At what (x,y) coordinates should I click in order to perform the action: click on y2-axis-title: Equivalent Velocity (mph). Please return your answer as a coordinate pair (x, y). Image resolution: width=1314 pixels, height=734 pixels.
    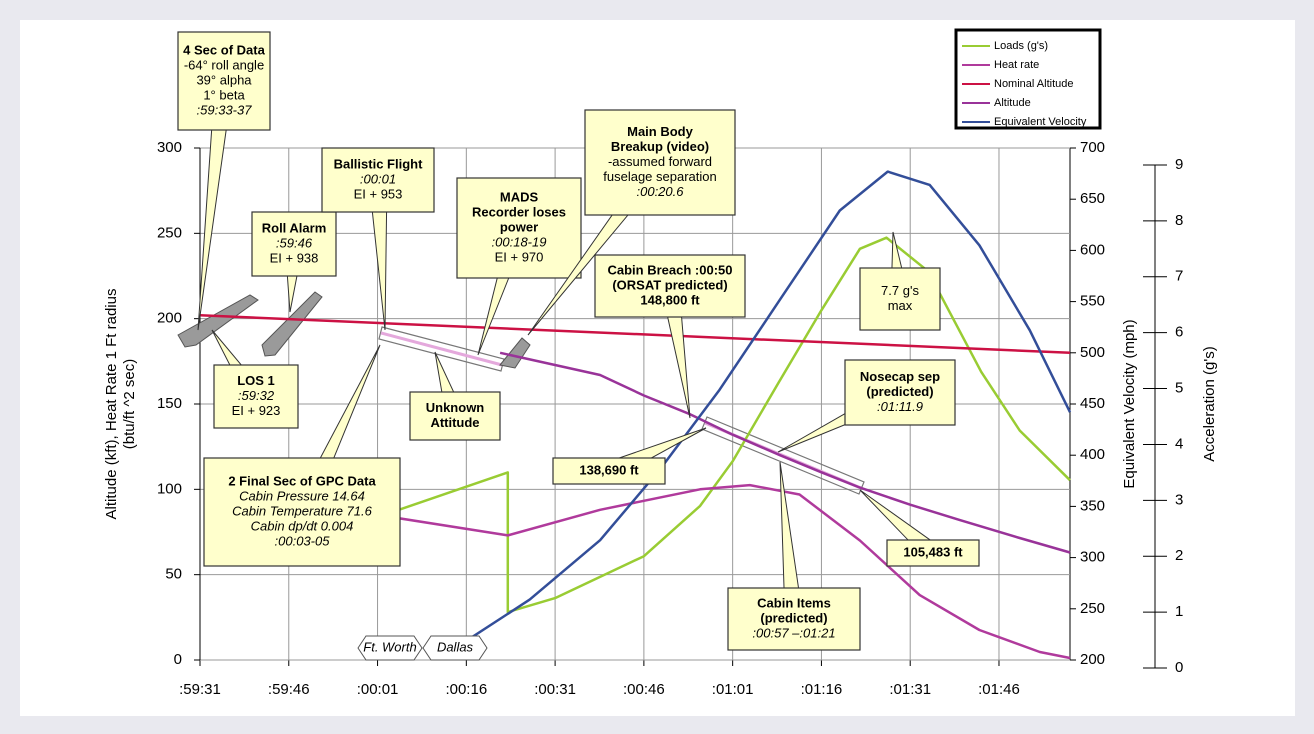
    Looking at the image, I should click on (1129, 403).